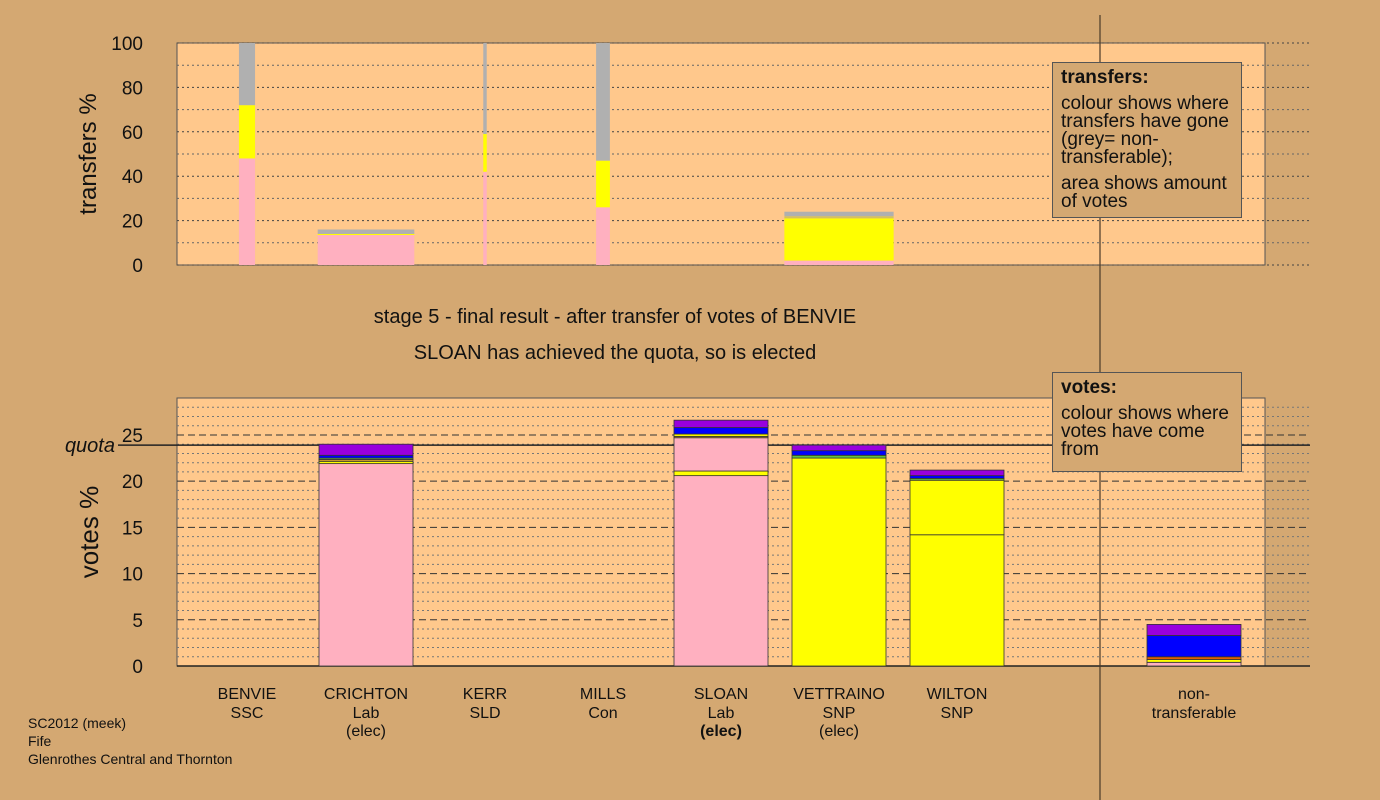 The height and width of the screenshot is (800, 1380). I want to click on candidate-name-label: VETTRAINO, so click(839, 694).